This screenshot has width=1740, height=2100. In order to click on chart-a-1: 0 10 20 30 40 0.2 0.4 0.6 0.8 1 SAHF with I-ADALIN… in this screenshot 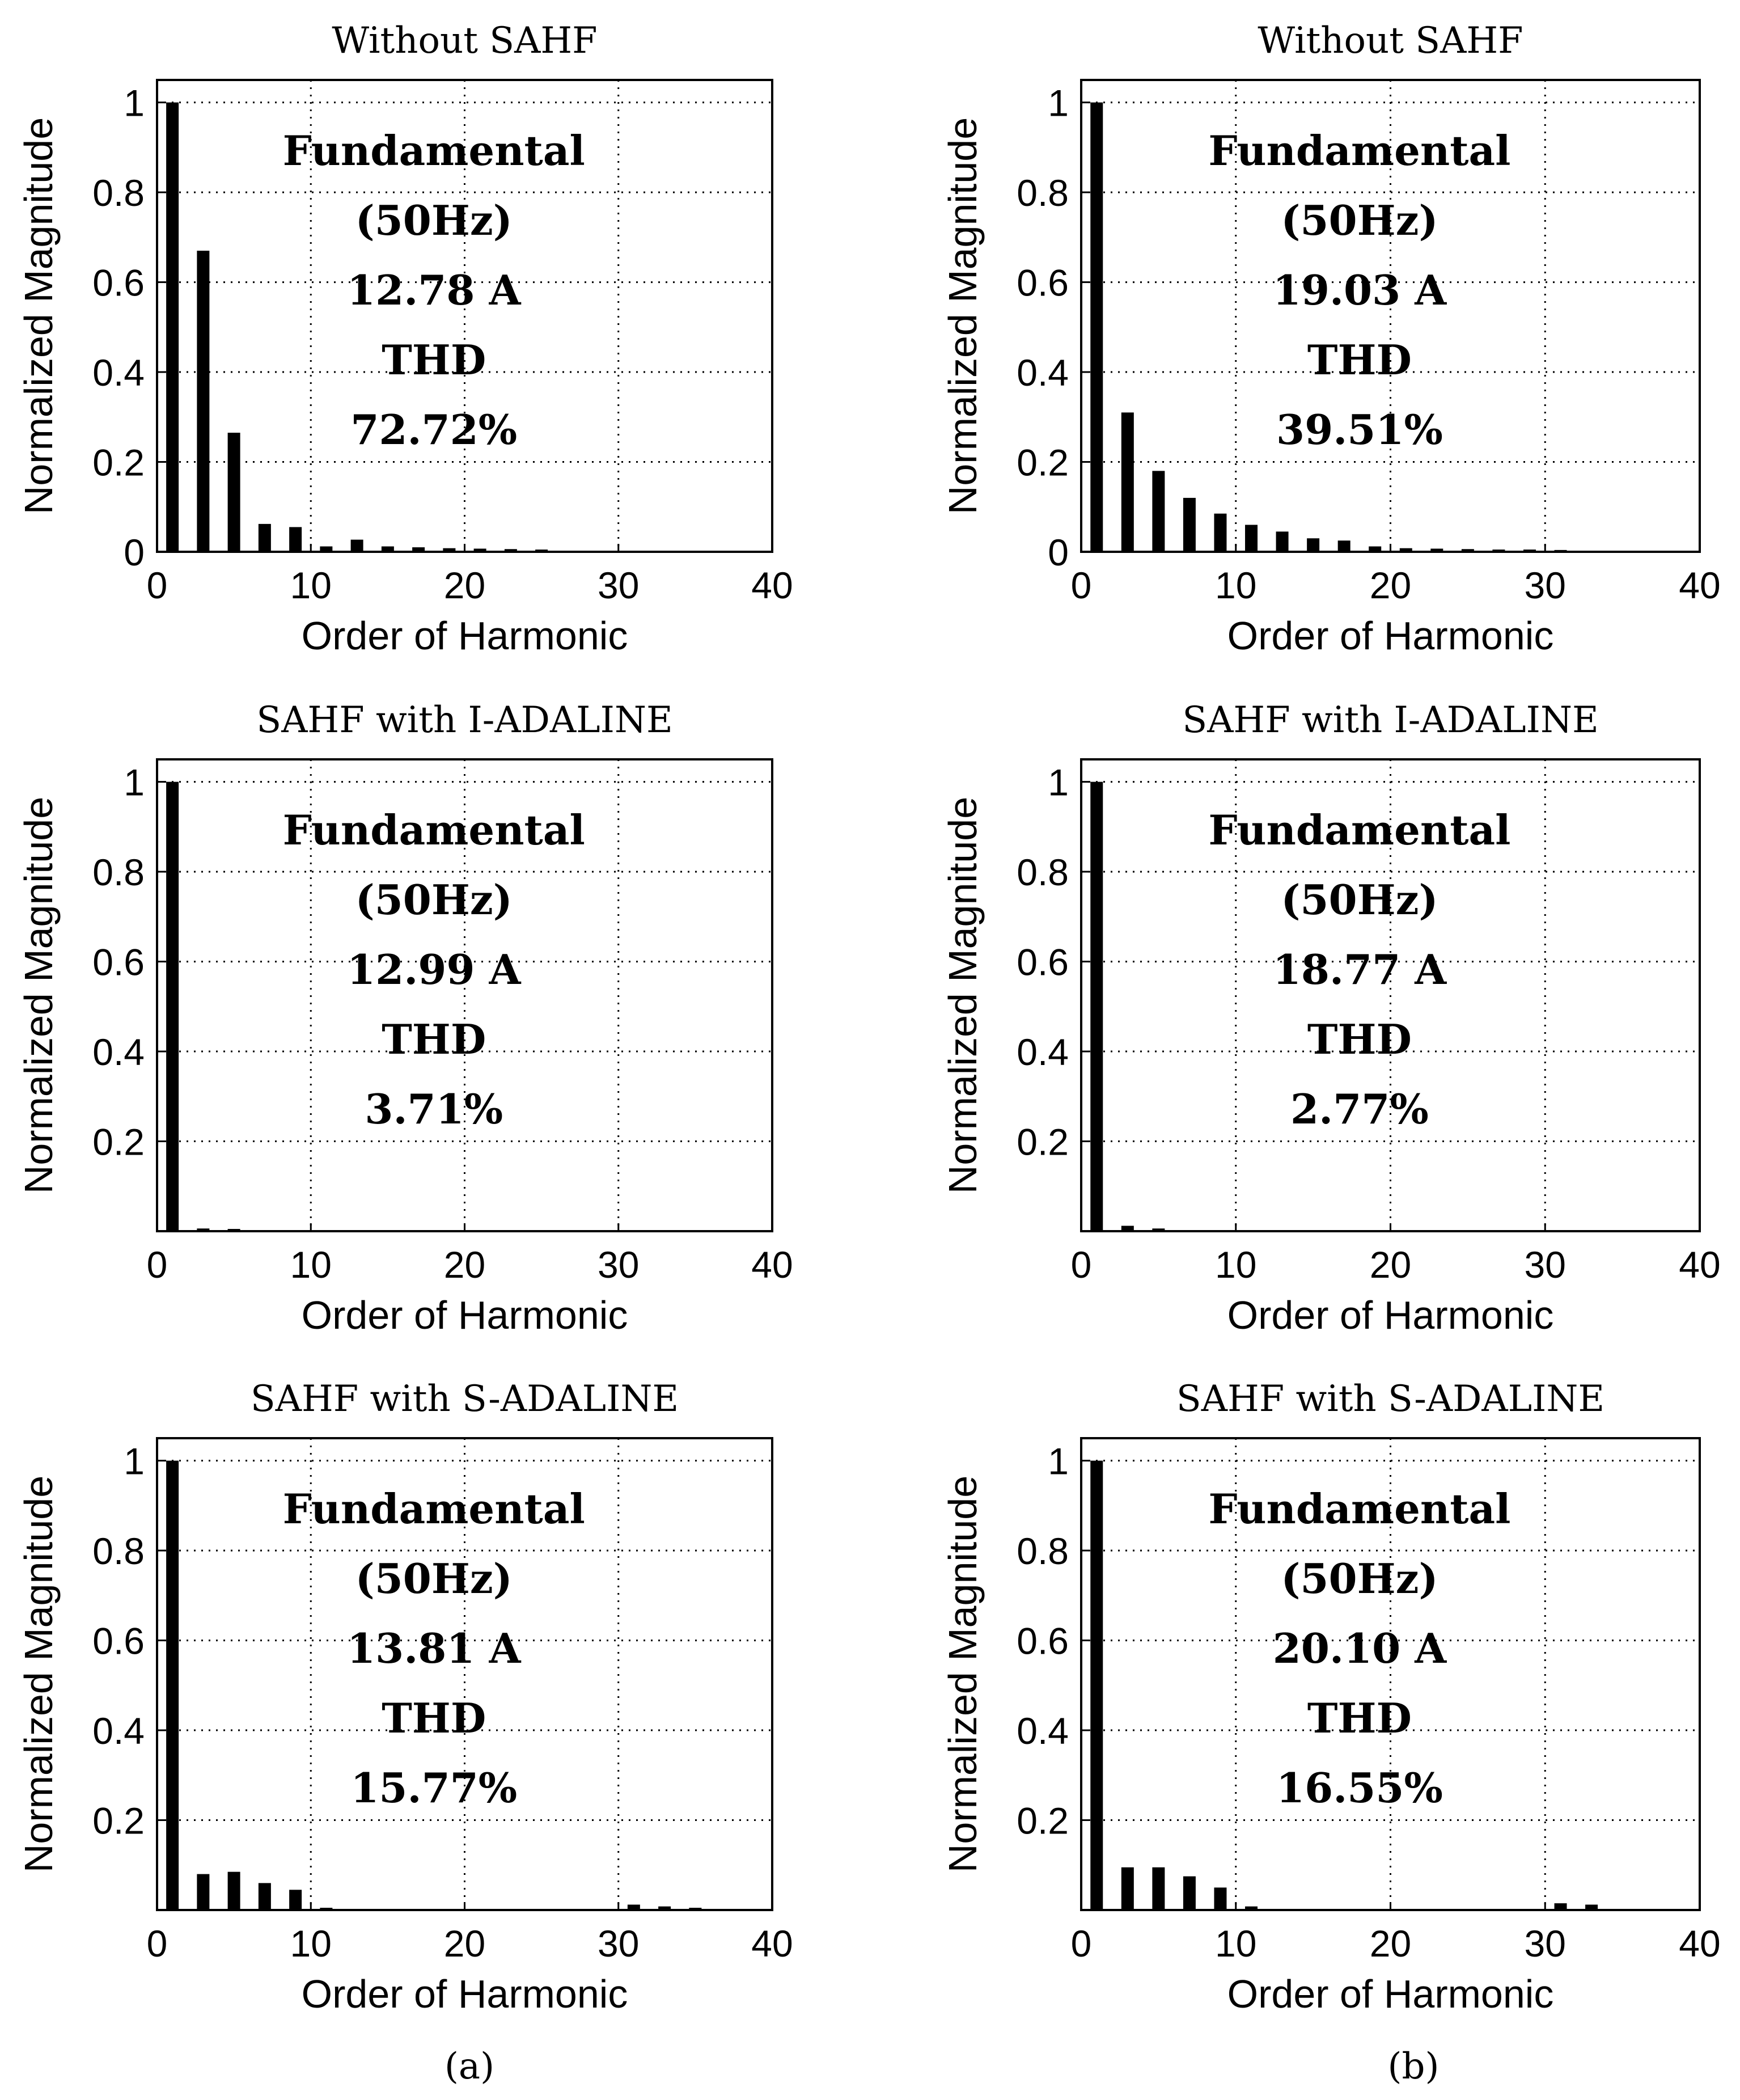, I will do `click(405, 1018)`.